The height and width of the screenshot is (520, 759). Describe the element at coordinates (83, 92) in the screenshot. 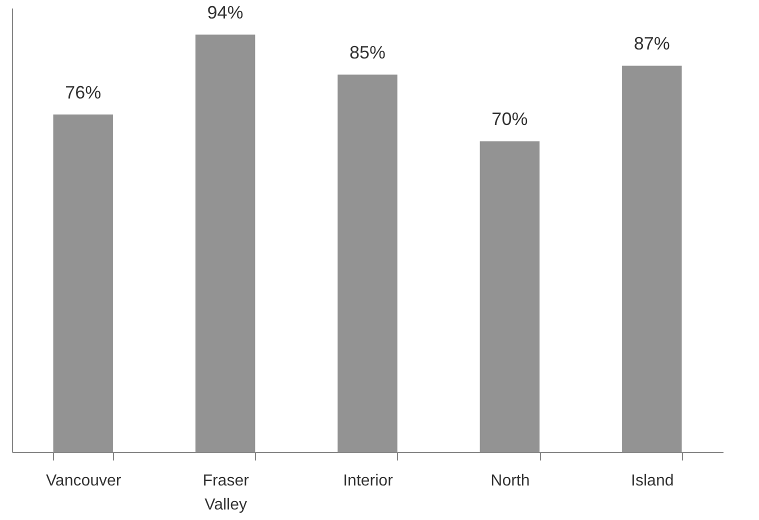

I see `data-label: 76%` at that location.